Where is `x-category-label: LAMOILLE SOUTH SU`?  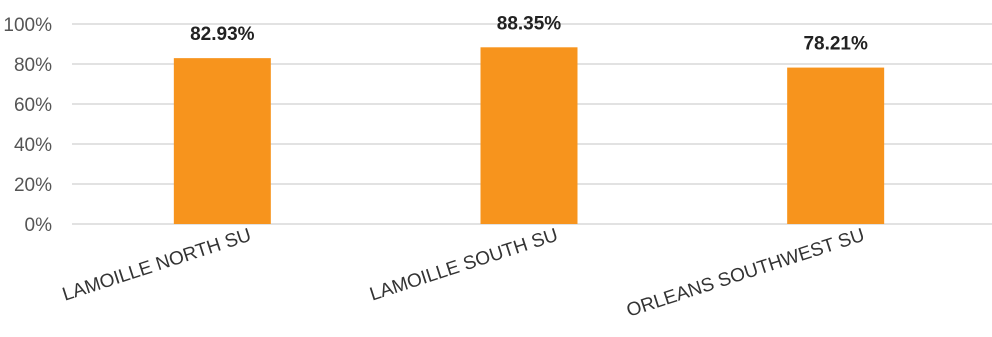 x-category-label: LAMOILLE SOUTH SU is located at coordinates (463, 265).